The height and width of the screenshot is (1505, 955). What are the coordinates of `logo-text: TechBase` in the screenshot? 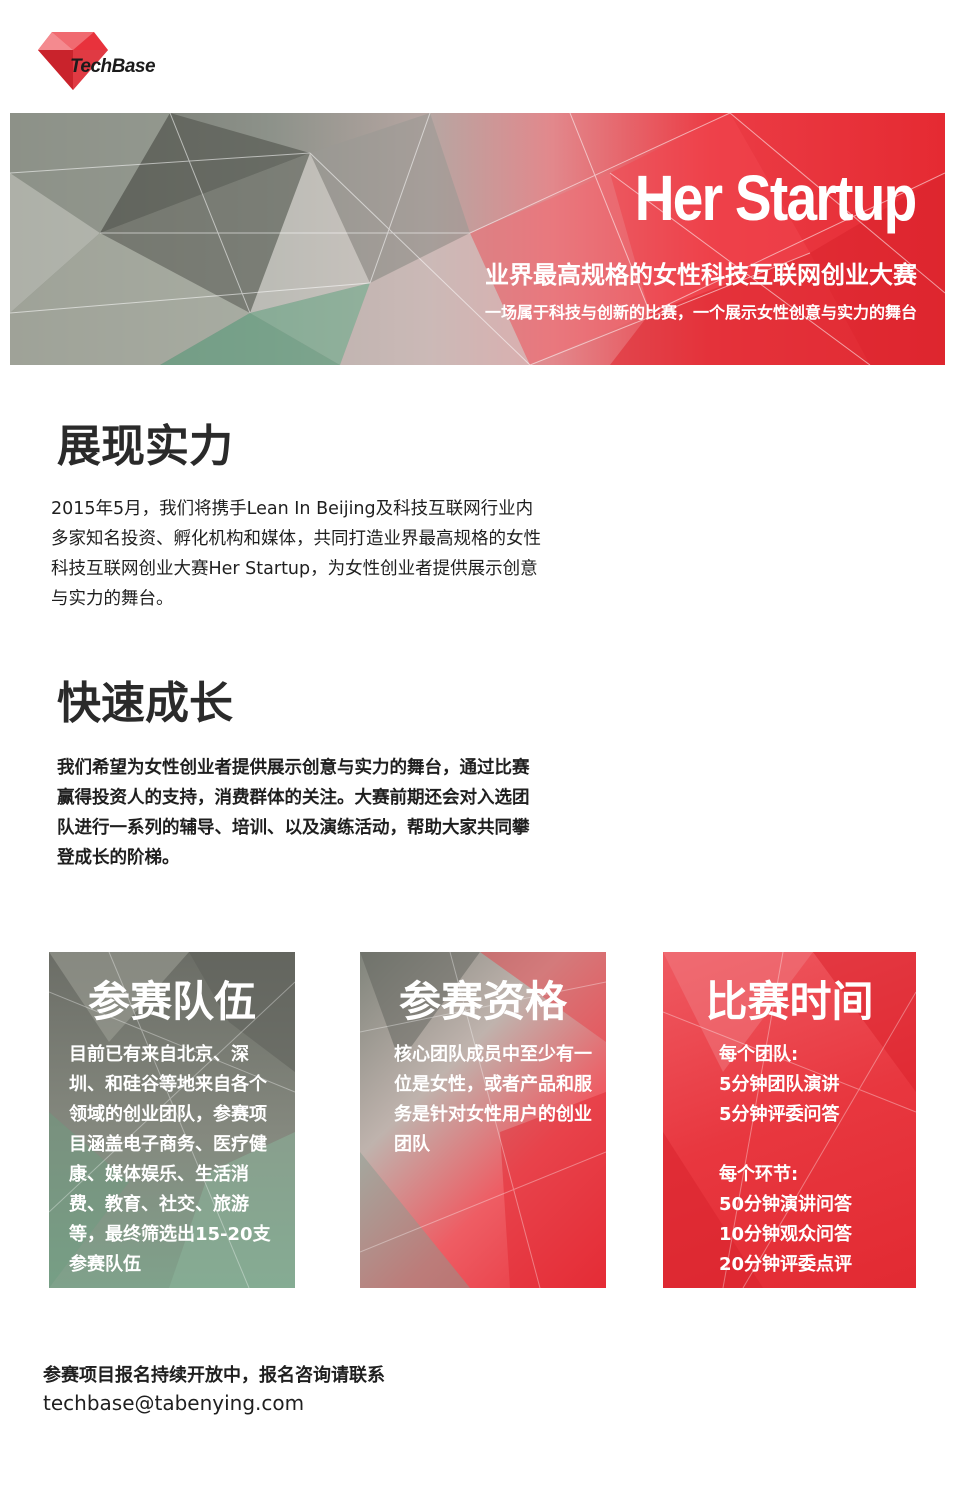 It's located at (113, 66).